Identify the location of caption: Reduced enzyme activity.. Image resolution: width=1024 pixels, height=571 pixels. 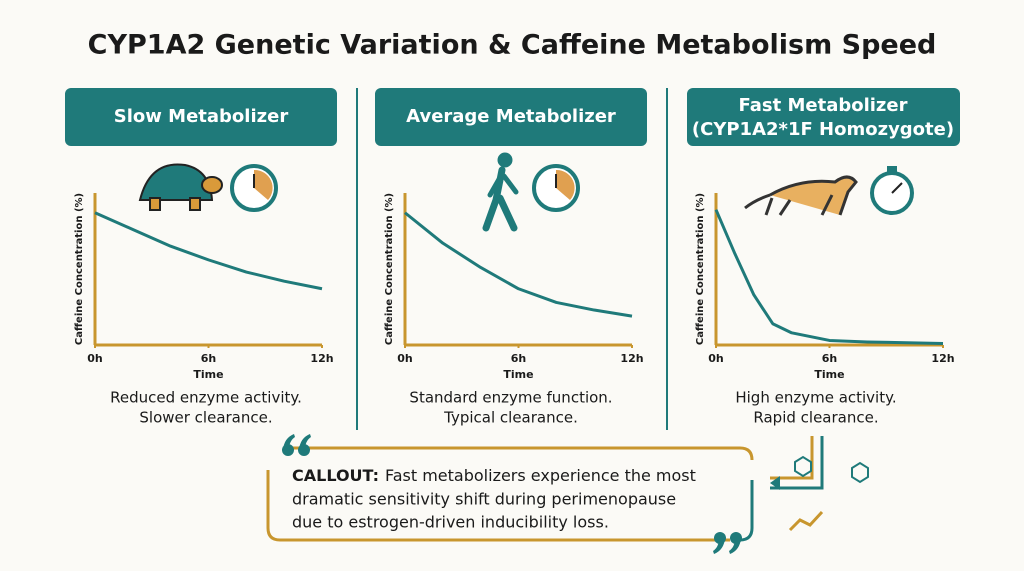
(206, 398).